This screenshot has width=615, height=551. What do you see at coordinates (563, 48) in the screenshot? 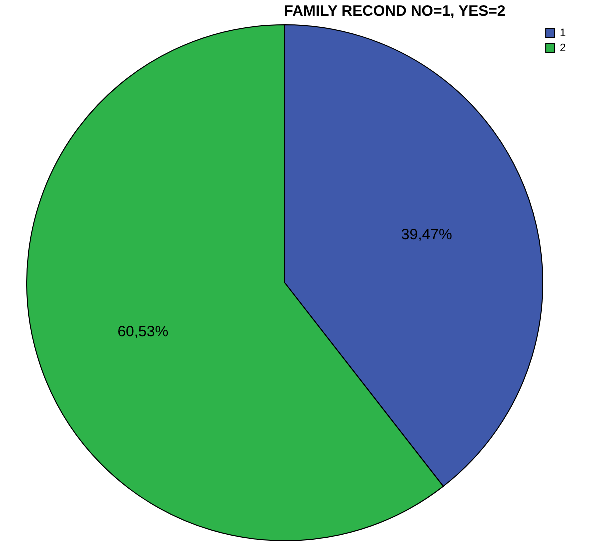
I see `legend-label: 2` at bounding box center [563, 48].